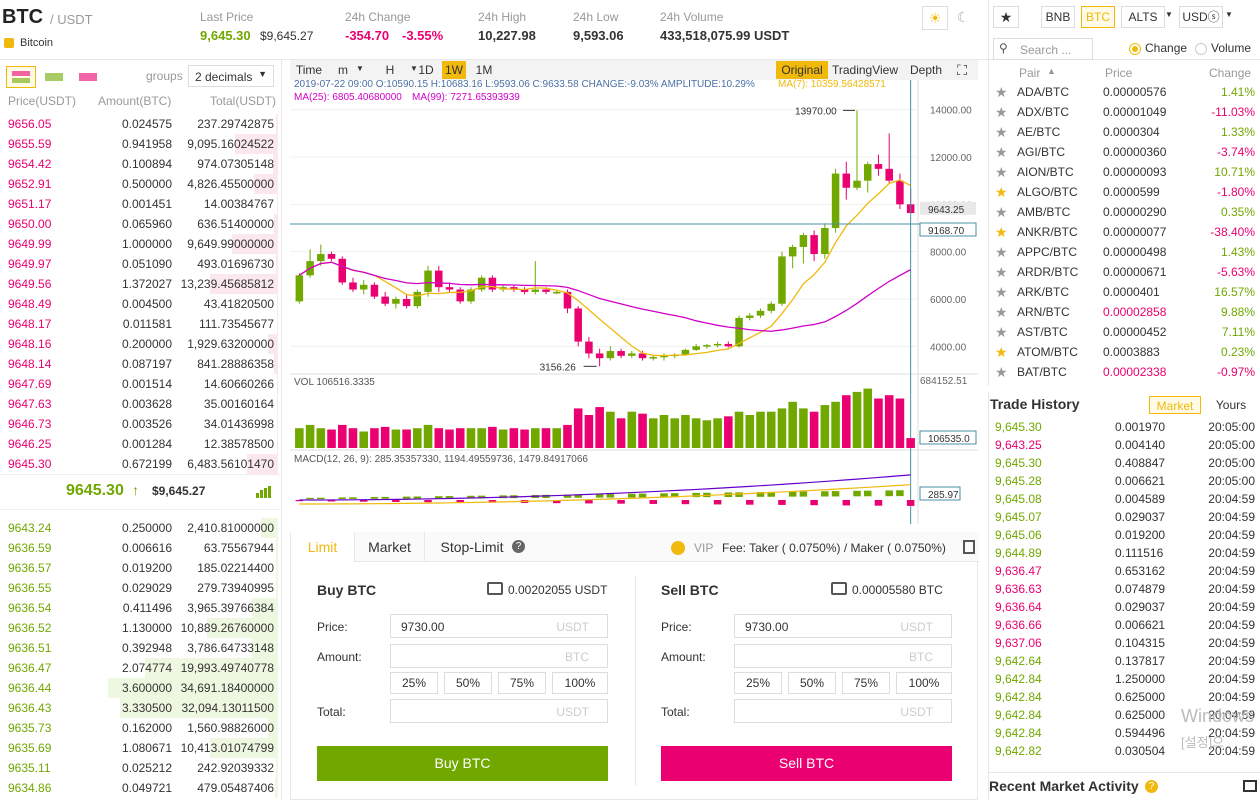 The height and width of the screenshot is (800, 1260). Describe the element at coordinates (1030, 73) in the screenshot. I see `col-pair: Pair` at that location.